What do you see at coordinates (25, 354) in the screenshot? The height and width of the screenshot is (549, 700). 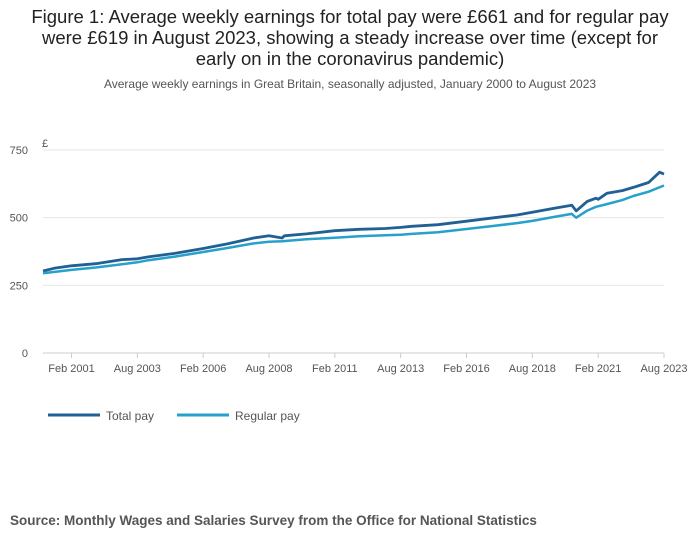 I see `y-tick-label: 0` at bounding box center [25, 354].